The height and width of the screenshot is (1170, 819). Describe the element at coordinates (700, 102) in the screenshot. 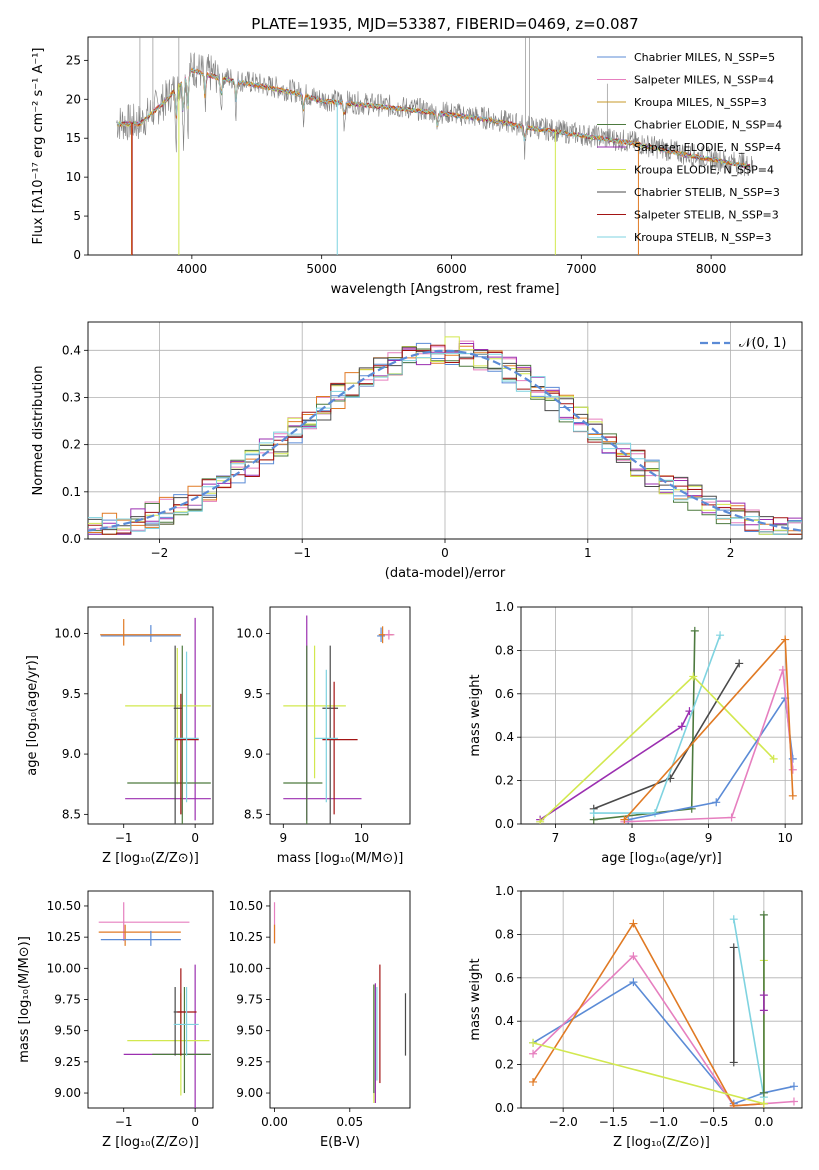

I see `legend-label: Kroupa MILES, N_SSP=3` at that location.